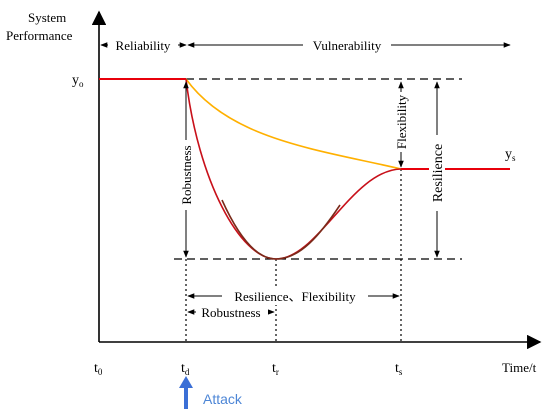  I want to click on ts-label: ts, so click(399, 369).